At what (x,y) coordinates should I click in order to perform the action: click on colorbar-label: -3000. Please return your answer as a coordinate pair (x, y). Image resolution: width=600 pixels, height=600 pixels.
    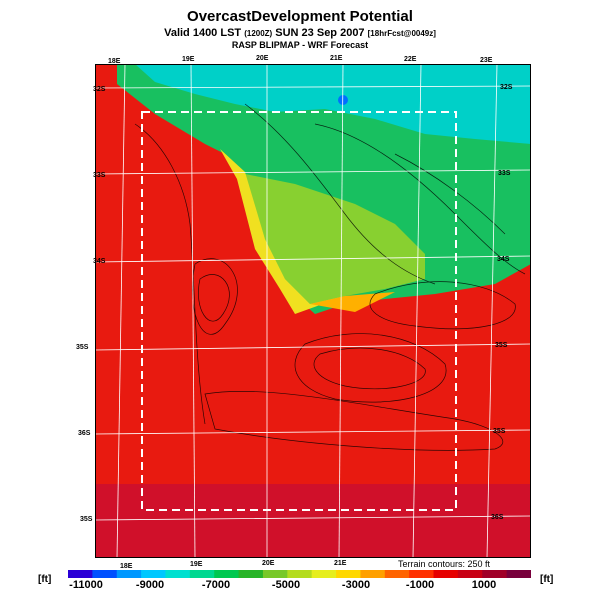
    Looking at the image, I should click on (356, 585).